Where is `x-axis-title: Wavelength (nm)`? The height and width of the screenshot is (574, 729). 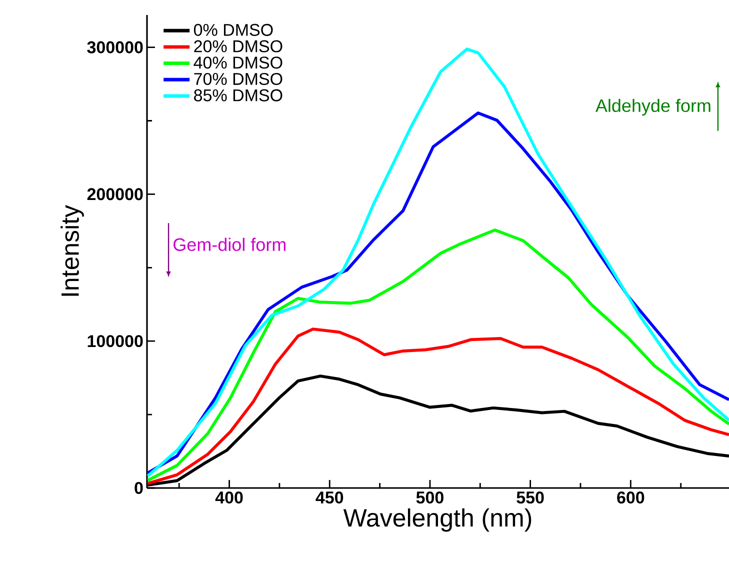
x-axis-title: Wavelength (nm) is located at coordinates (437, 520).